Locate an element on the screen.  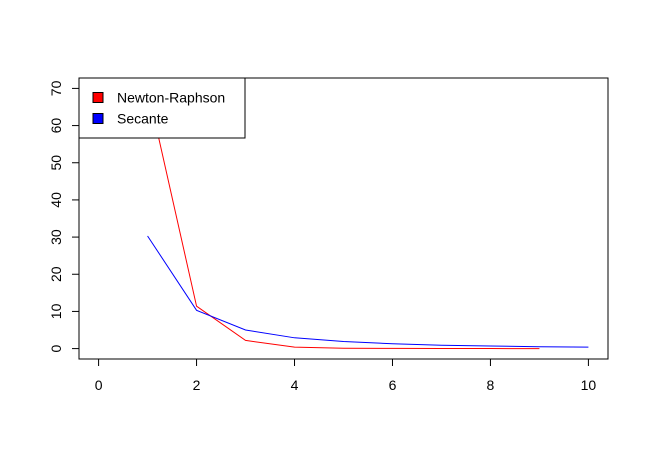
legend-label-newton-raphson: Newton-Raphson is located at coordinates (171, 98).